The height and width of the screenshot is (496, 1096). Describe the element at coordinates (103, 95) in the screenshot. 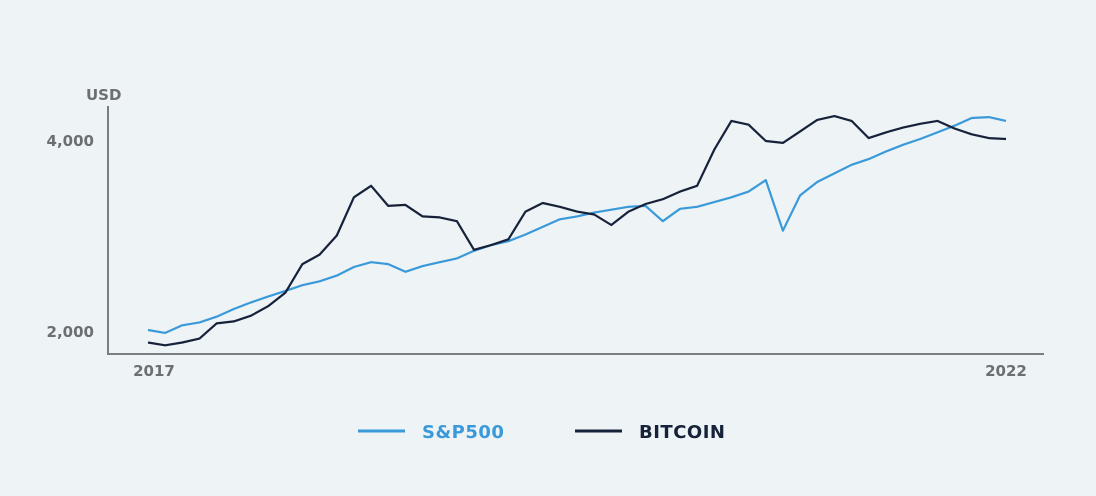

I see `y-axis-title: USD` at that location.